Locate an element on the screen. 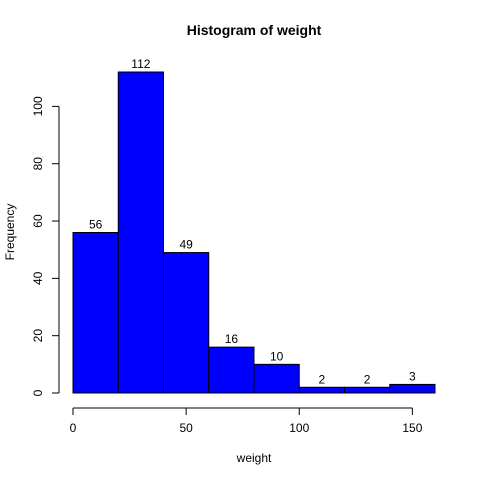  chart-title: Histogram of weight is located at coordinates (254, 30).